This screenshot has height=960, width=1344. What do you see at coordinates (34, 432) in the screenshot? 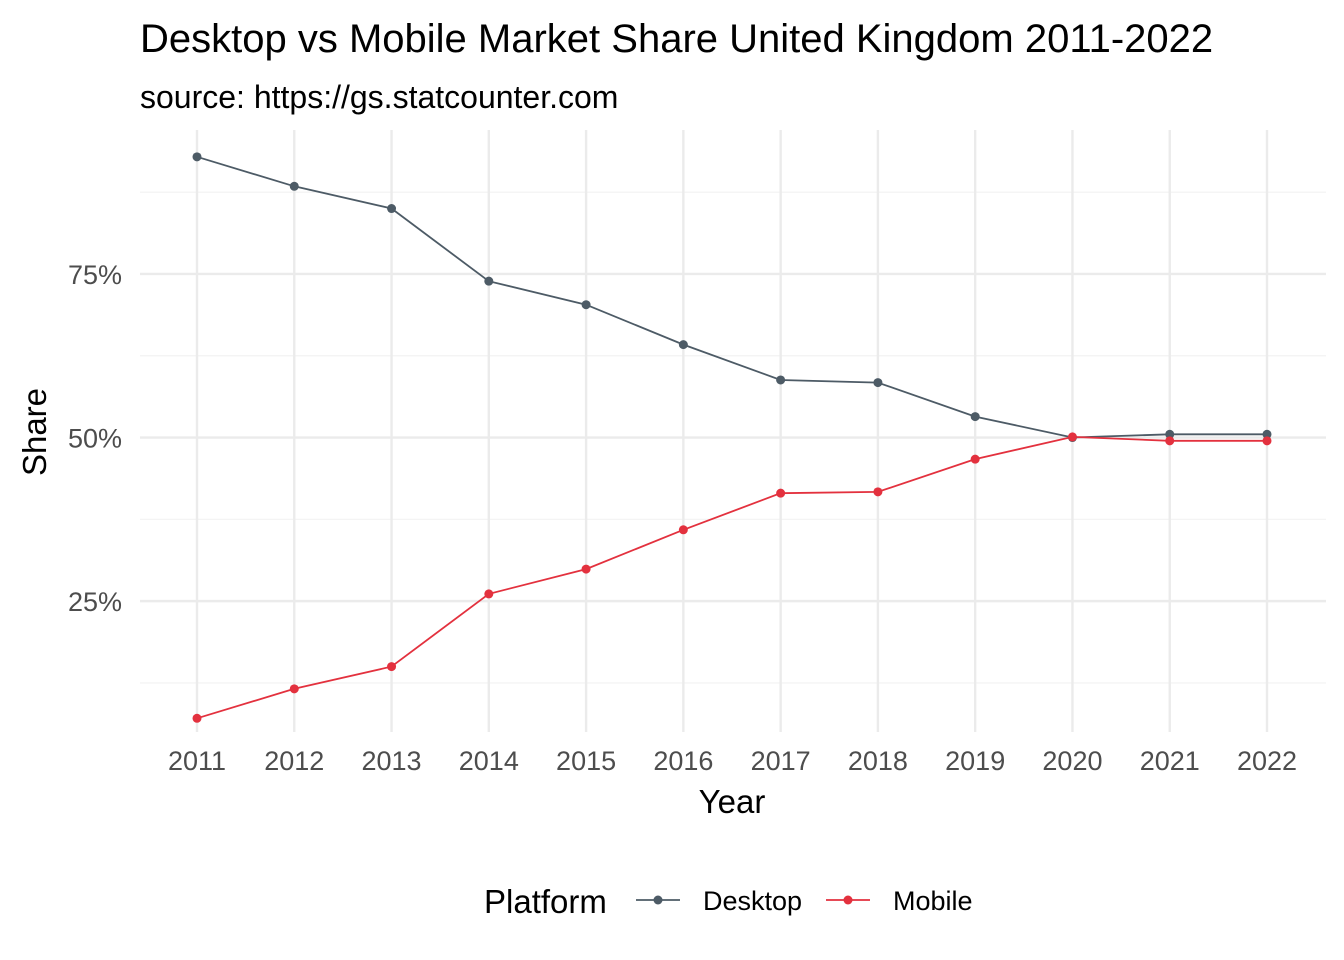
I see `y-axis-title: Share` at bounding box center [34, 432].